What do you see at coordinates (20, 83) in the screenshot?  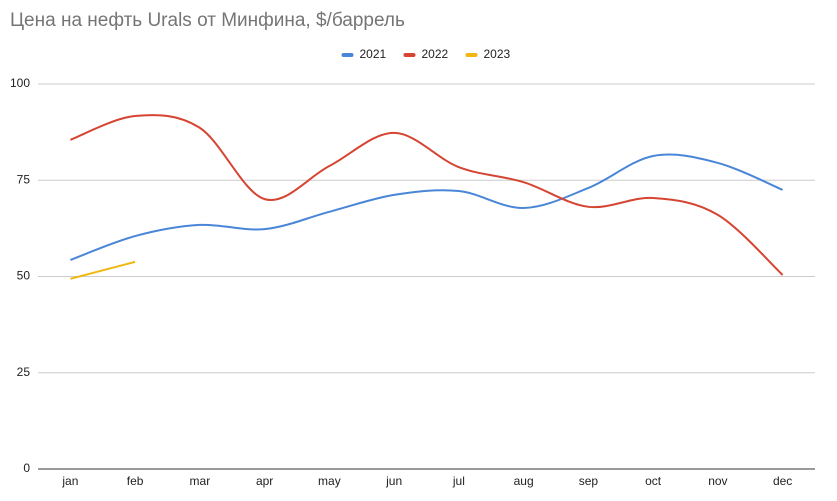 I see `y-tick-label: 100` at bounding box center [20, 83].